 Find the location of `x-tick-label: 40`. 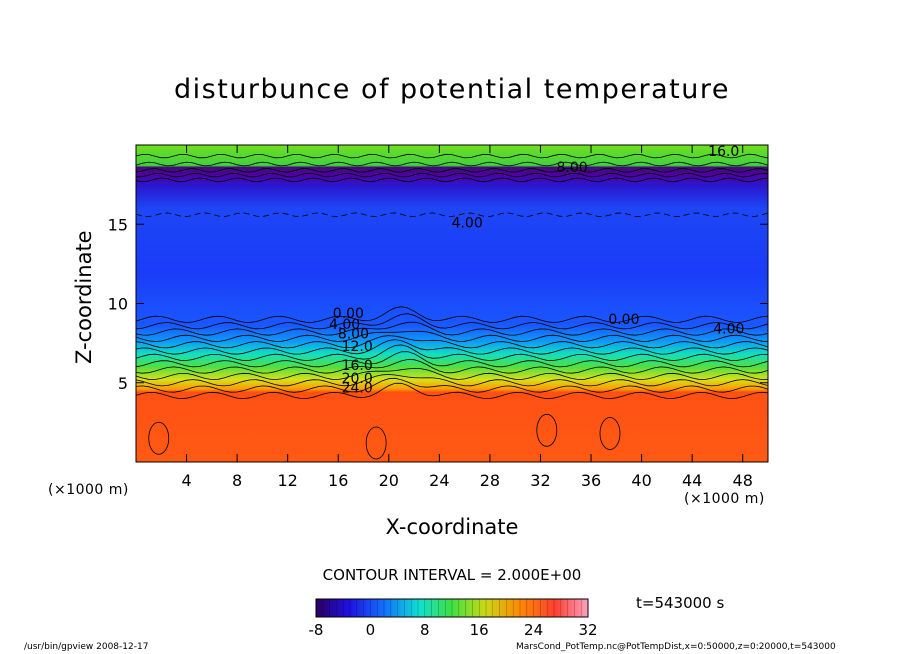

x-tick-label: 40 is located at coordinates (641, 480).